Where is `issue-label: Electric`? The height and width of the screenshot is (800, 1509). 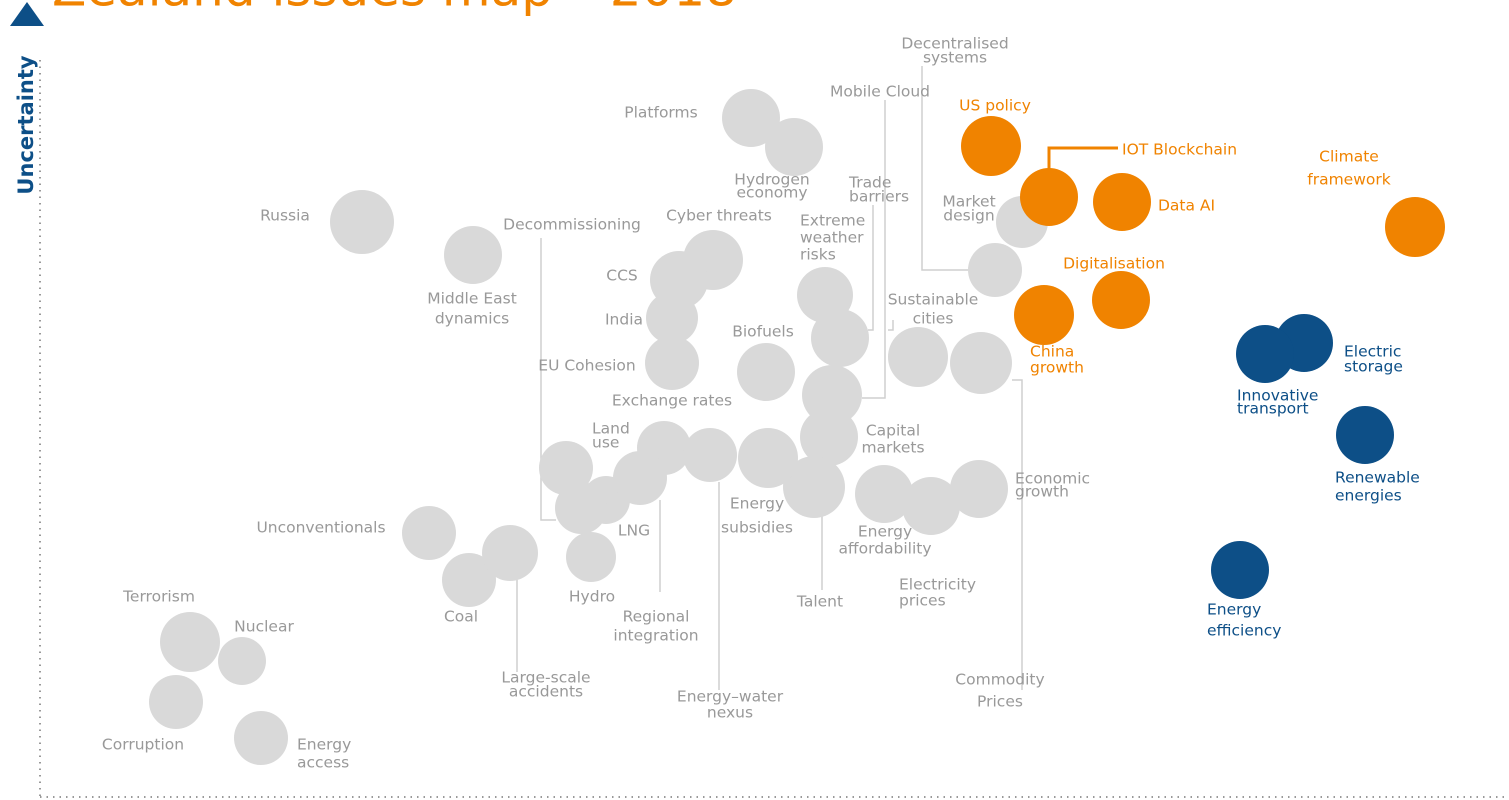
issue-label: Electric is located at coordinates (1372, 352).